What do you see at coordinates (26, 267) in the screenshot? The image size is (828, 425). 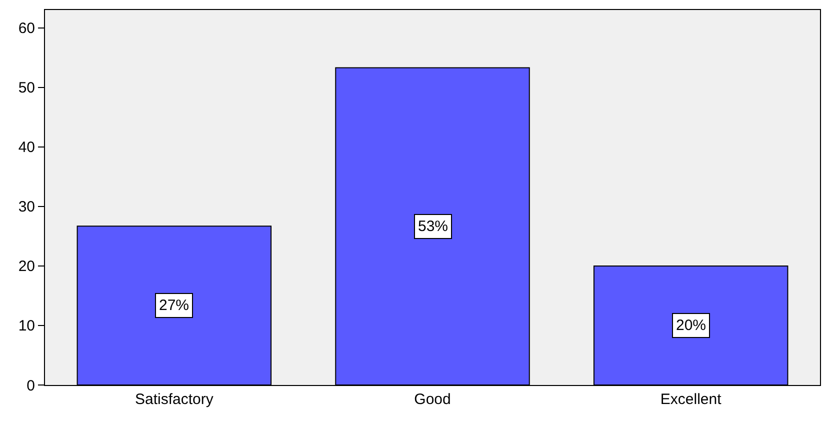 I see `y-tick-label: 20` at bounding box center [26, 267].